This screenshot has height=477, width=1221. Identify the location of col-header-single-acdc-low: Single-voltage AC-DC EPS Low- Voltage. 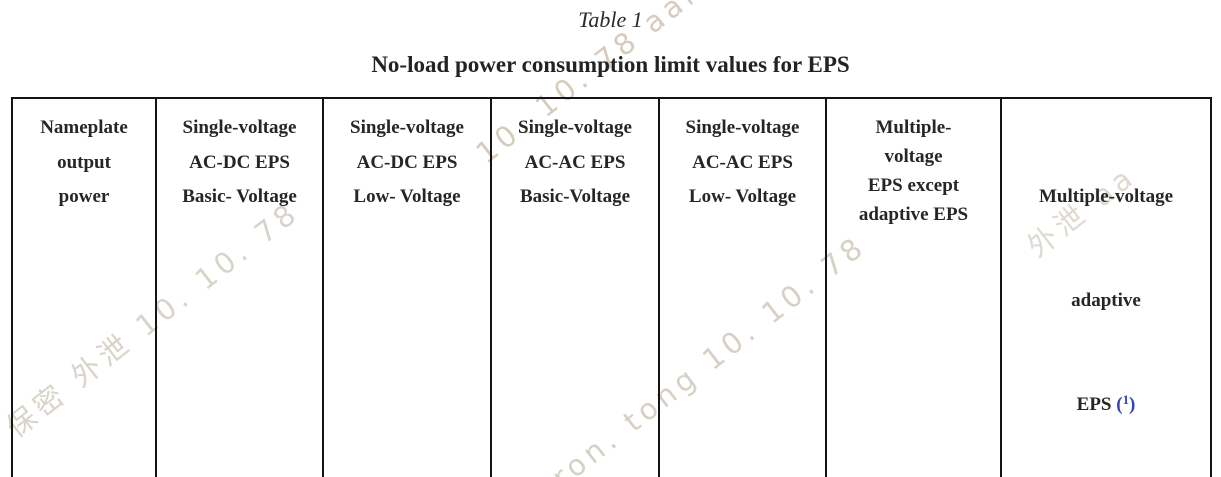
(407, 286).